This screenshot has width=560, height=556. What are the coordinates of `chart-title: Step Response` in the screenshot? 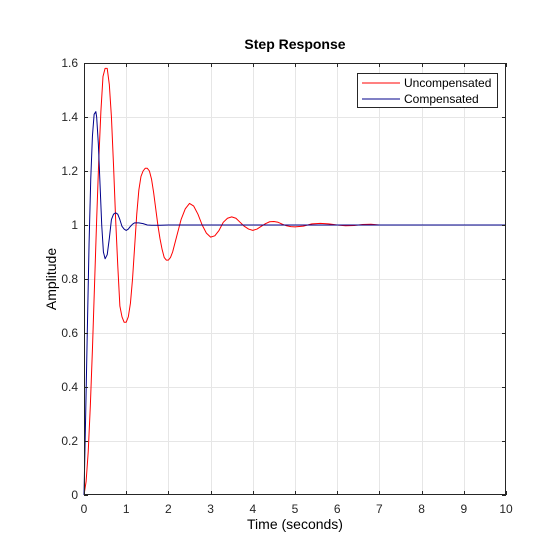 It's located at (294, 44).